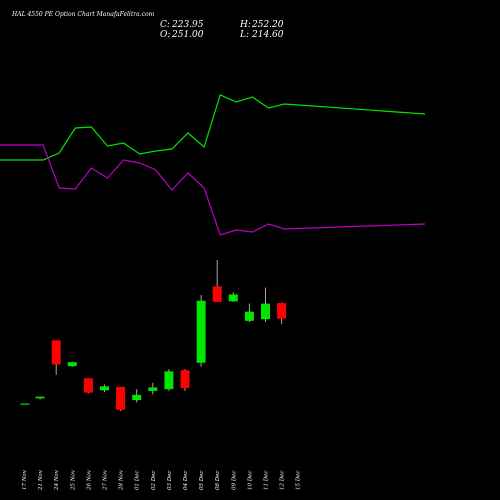 The width and height of the screenshot is (500, 500). Describe the element at coordinates (89, 480) in the screenshot. I see `x-tick-label: 26 Nov` at that location.